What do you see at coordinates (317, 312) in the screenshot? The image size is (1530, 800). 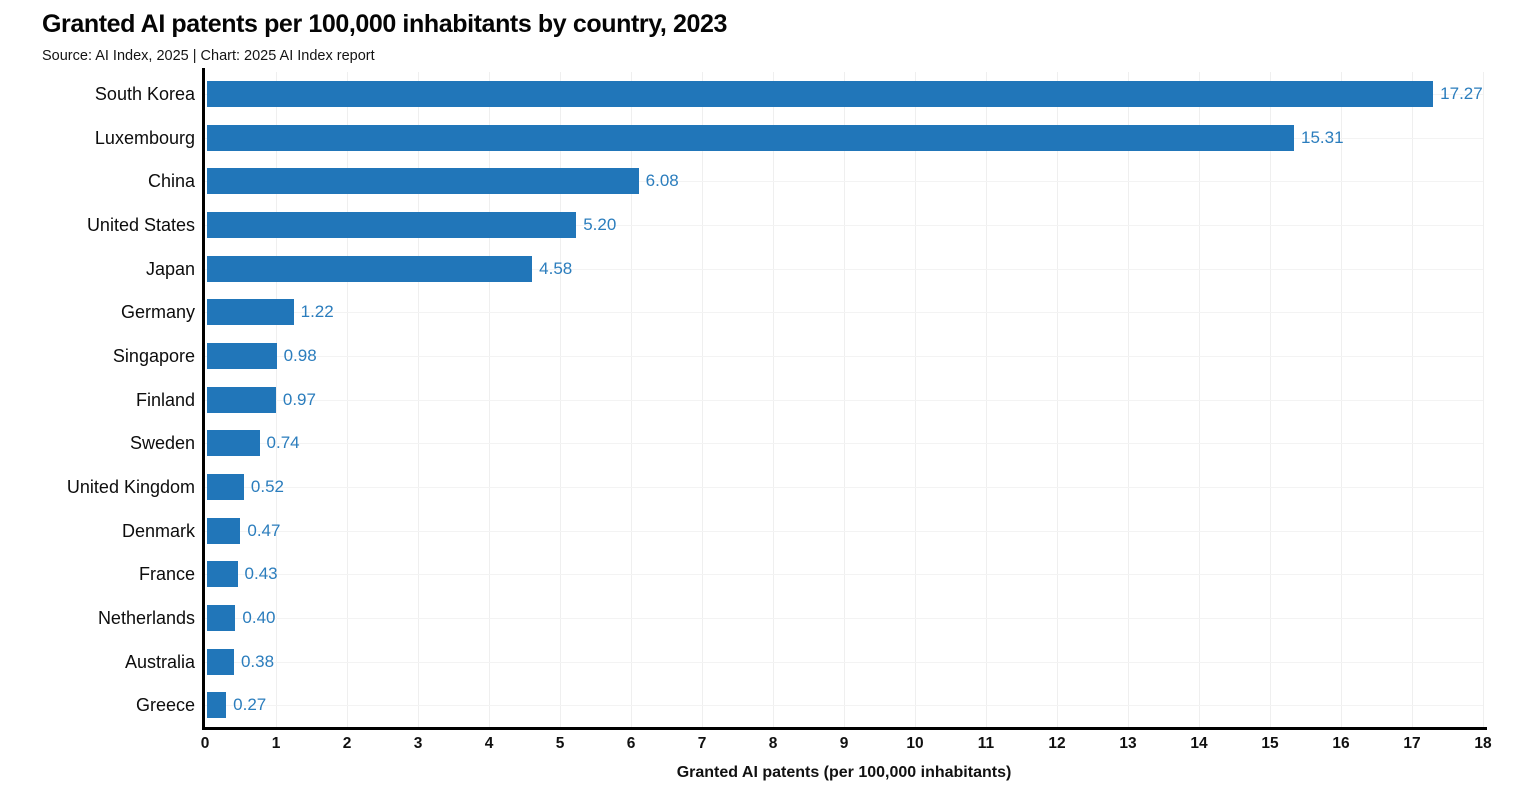 I see `bar-value-label: 1.22` at bounding box center [317, 312].